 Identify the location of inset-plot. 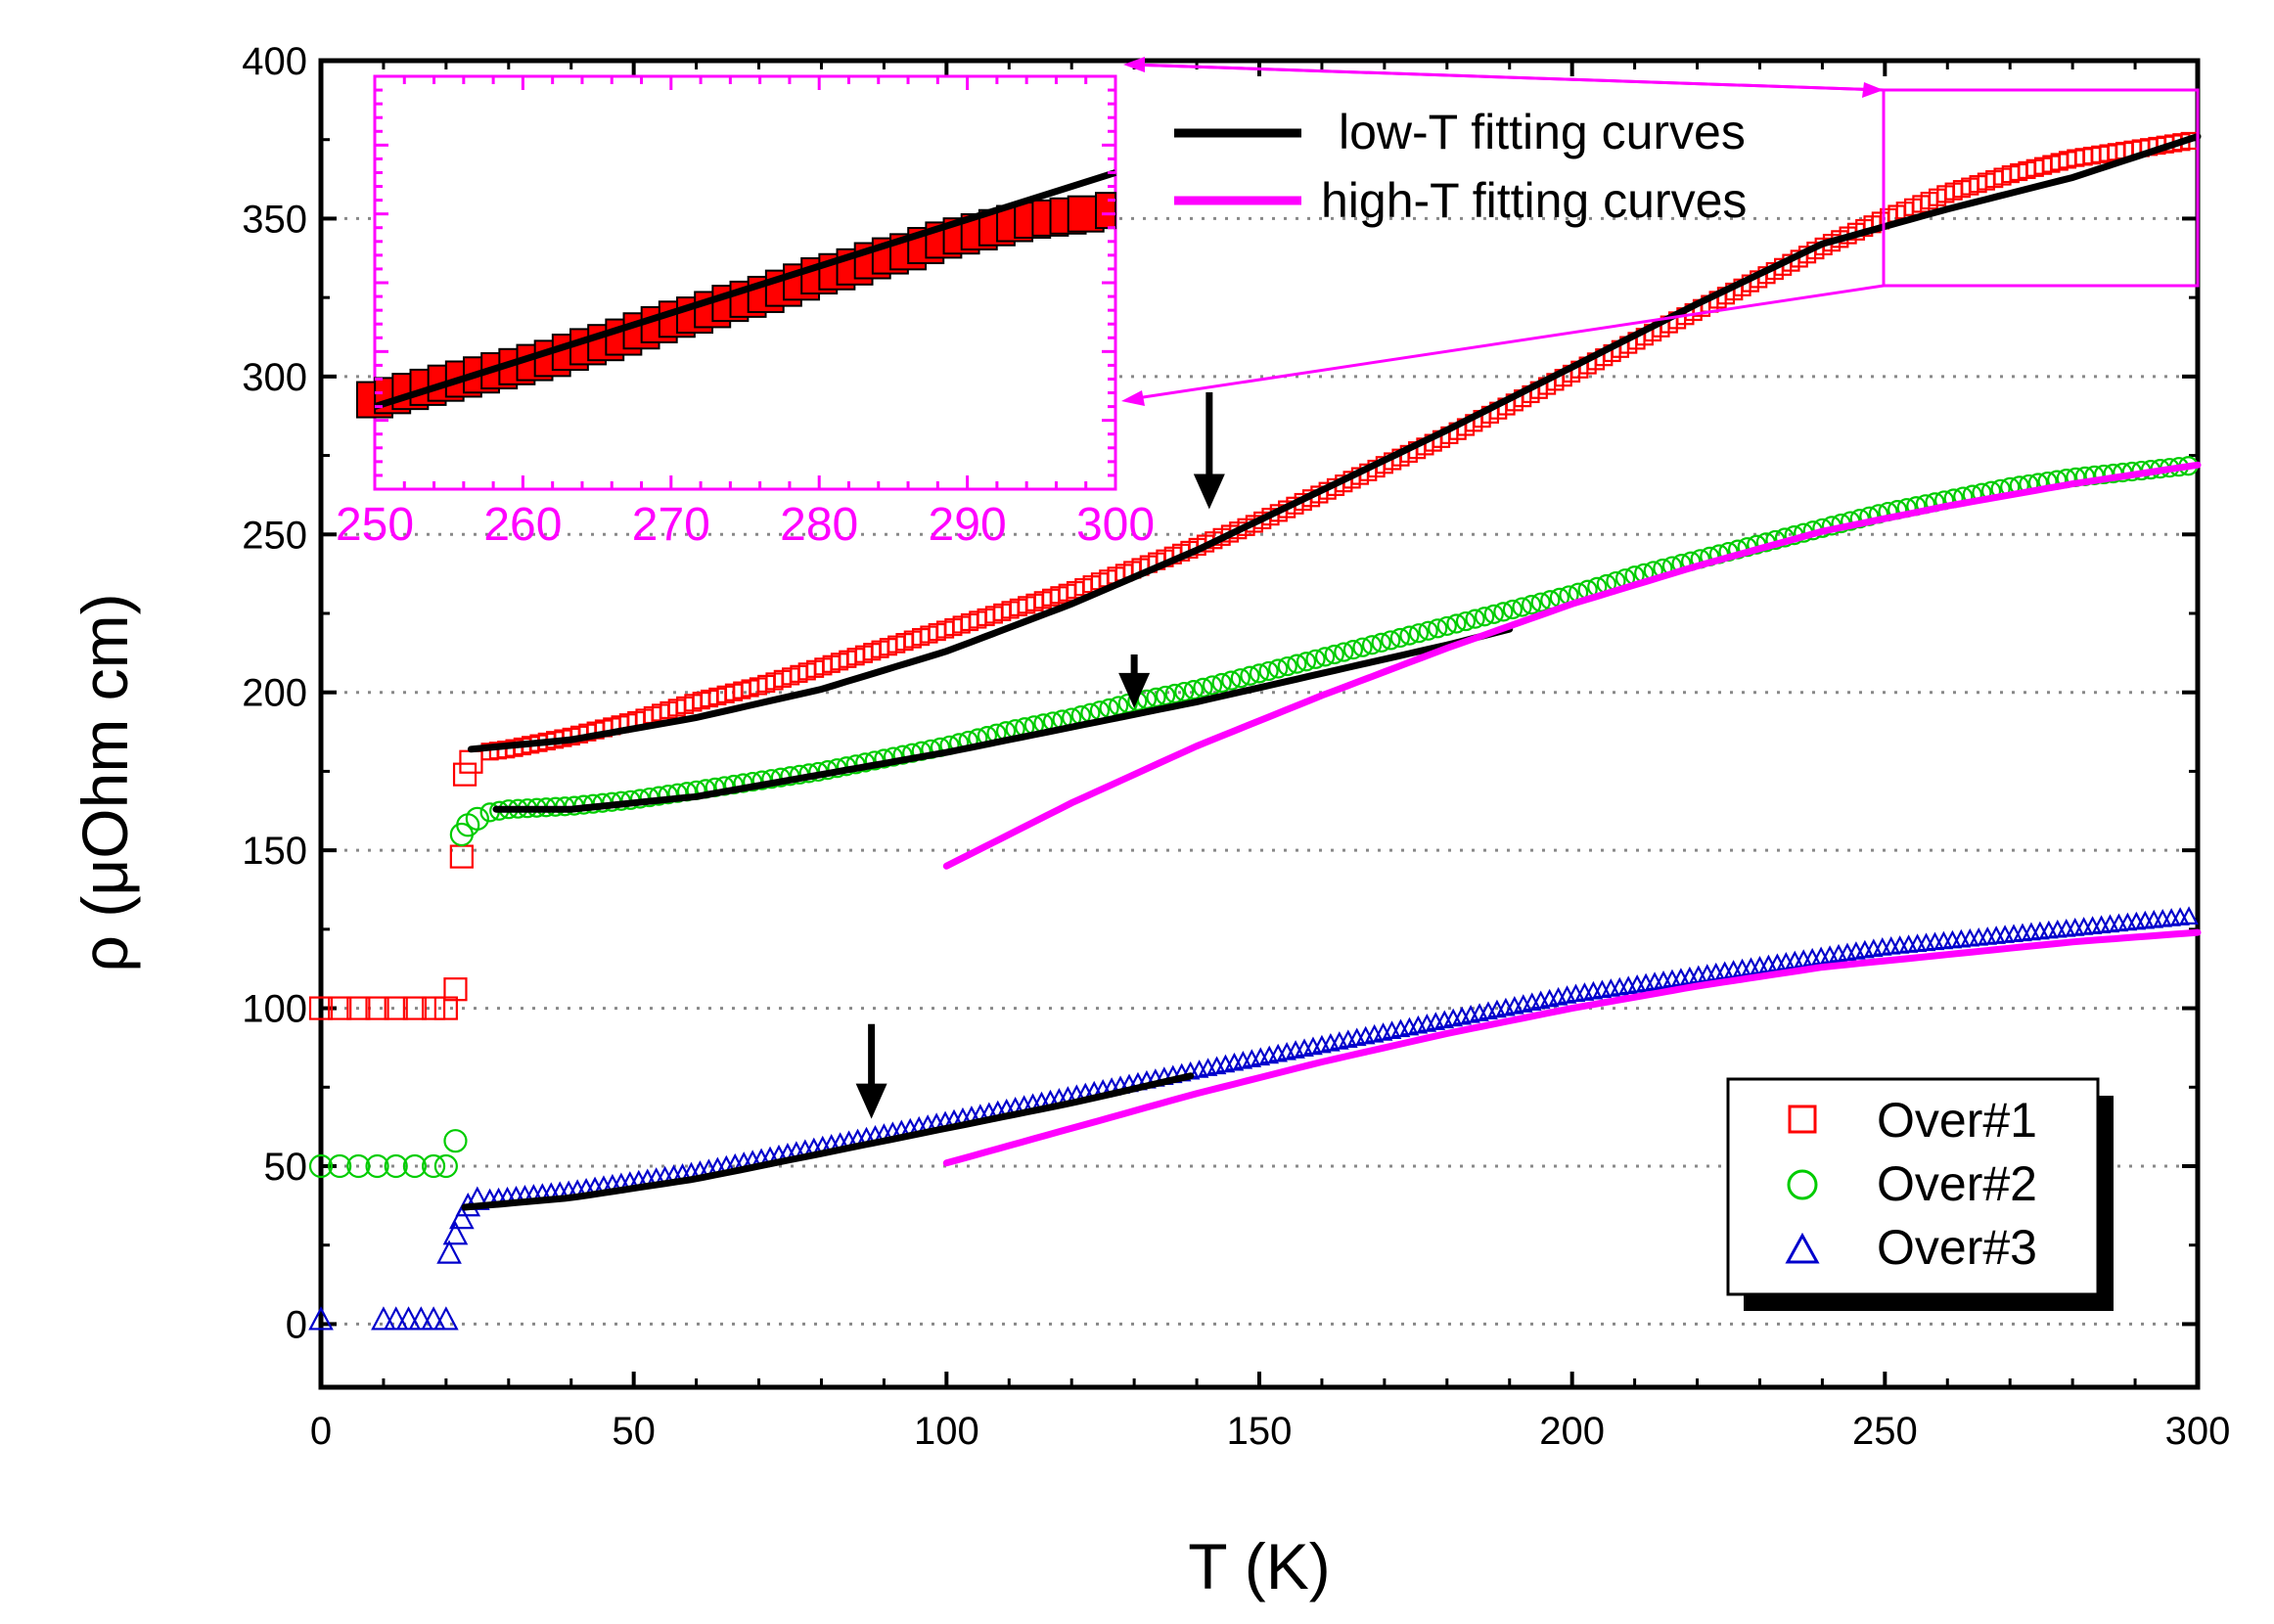
(737, 294).